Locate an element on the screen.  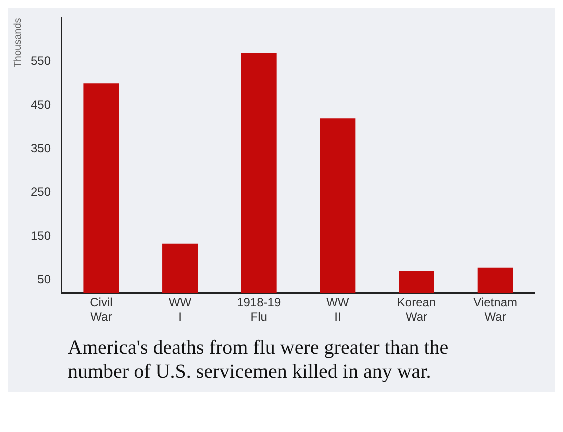
y-tick-label: 550 is located at coordinates (41, 61).